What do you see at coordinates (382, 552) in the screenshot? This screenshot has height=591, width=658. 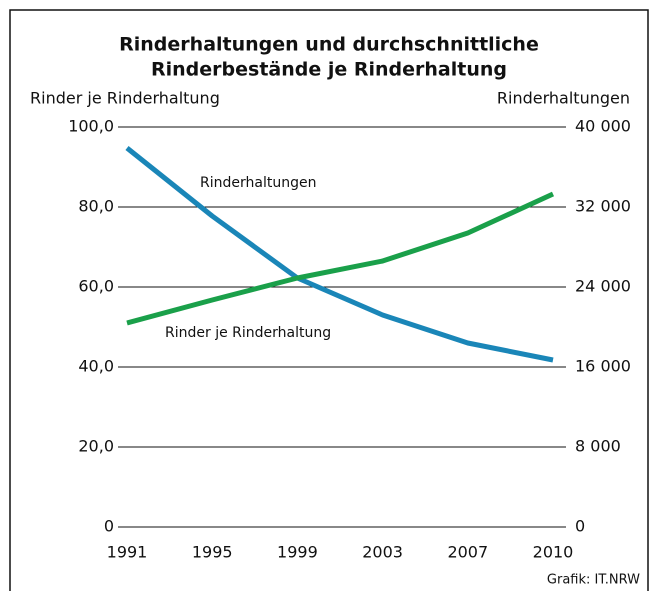 I see `x-tick-label: 2003` at bounding box center [382, 552].